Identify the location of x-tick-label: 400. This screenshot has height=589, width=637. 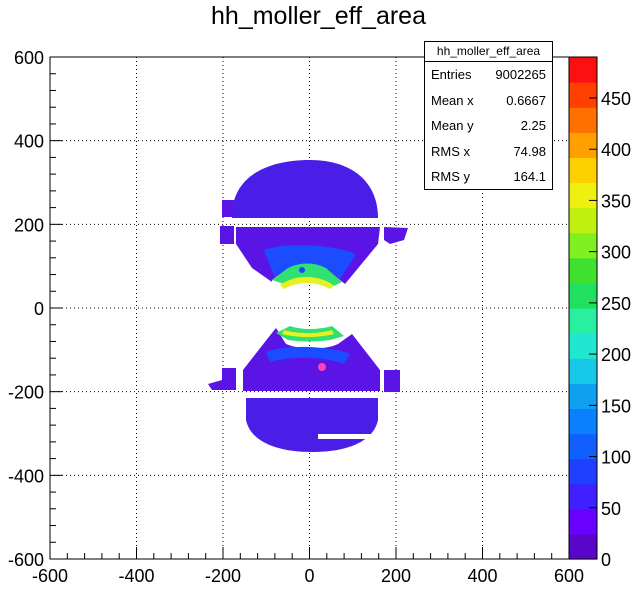
(482, 576).